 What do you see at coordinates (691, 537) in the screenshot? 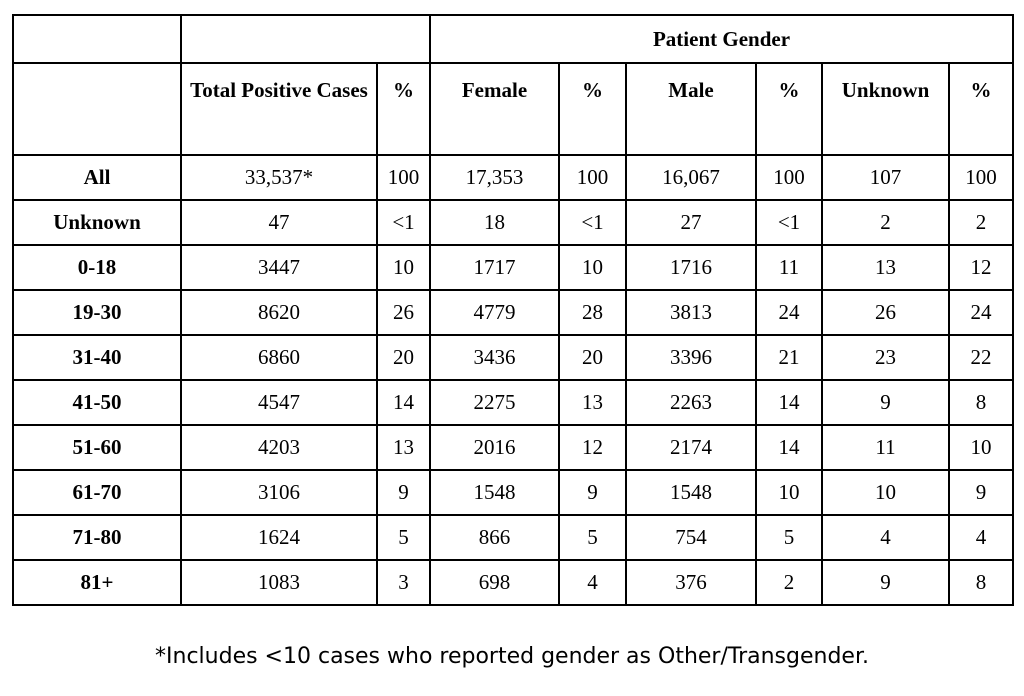
I see `table-cell: 754` at bounding box center [691, 537].